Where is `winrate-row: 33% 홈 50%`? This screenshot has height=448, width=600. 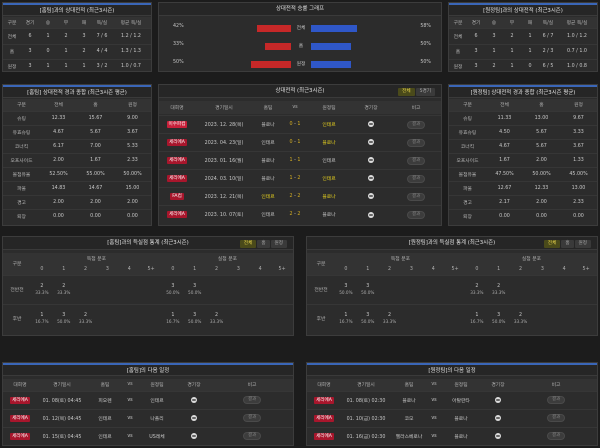 winrate-row: 33% 홈 50% is located at coordinates (302, 46).